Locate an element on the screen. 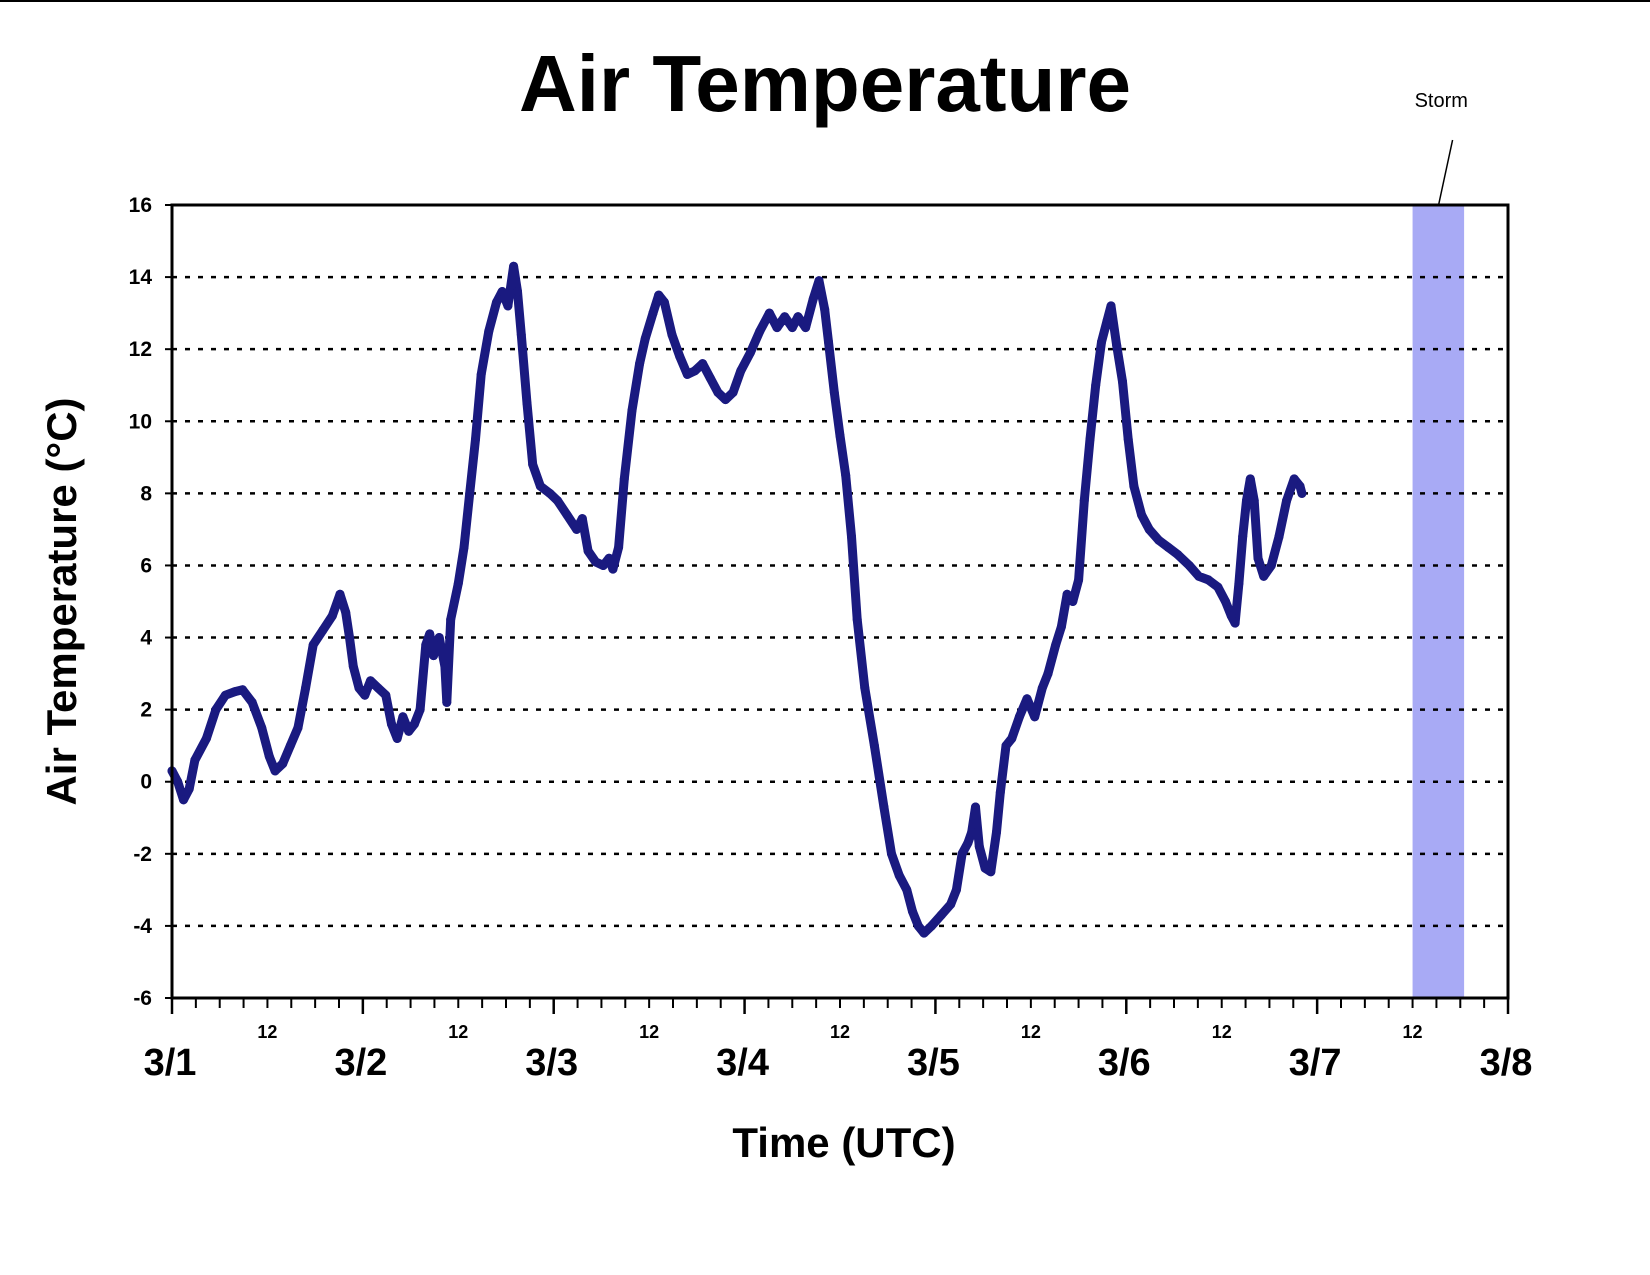  y-axis-title: Air Temperature (°C) is located at coordinates (61, 601).